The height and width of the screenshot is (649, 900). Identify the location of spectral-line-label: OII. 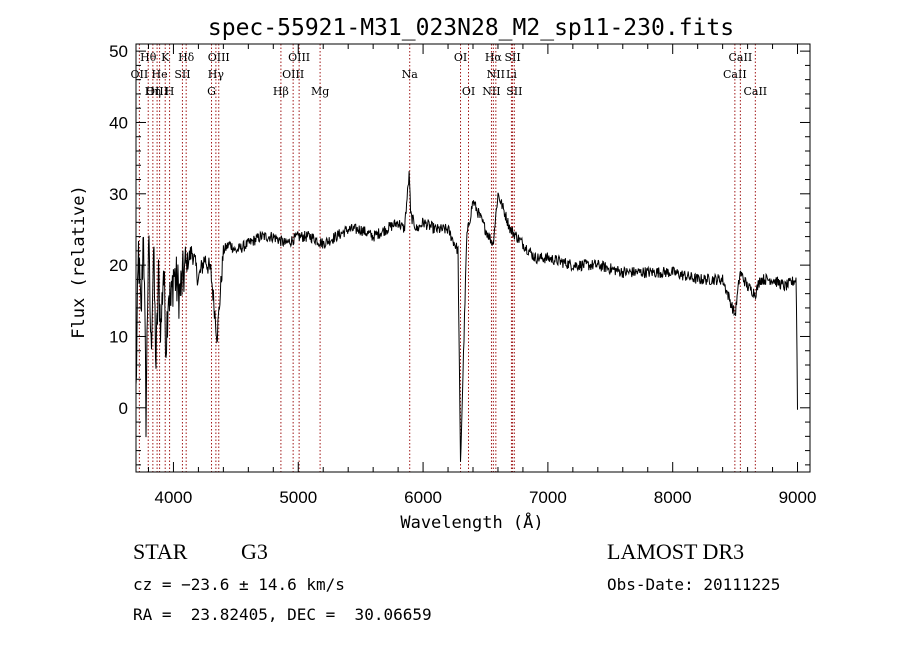
(140, 74).